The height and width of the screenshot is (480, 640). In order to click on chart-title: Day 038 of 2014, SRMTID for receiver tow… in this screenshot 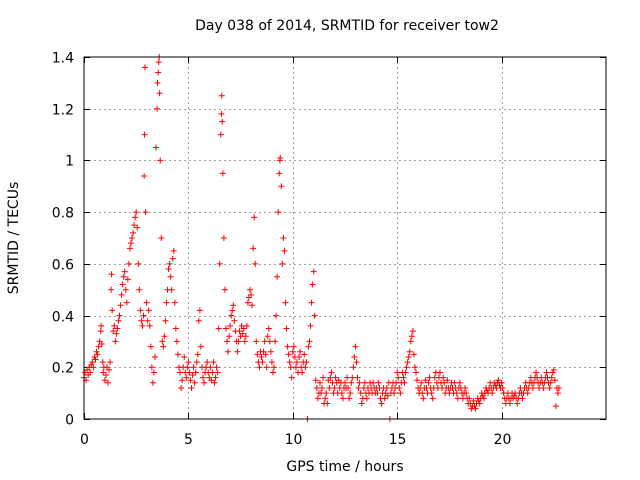, I will do `click(347, 26)`.